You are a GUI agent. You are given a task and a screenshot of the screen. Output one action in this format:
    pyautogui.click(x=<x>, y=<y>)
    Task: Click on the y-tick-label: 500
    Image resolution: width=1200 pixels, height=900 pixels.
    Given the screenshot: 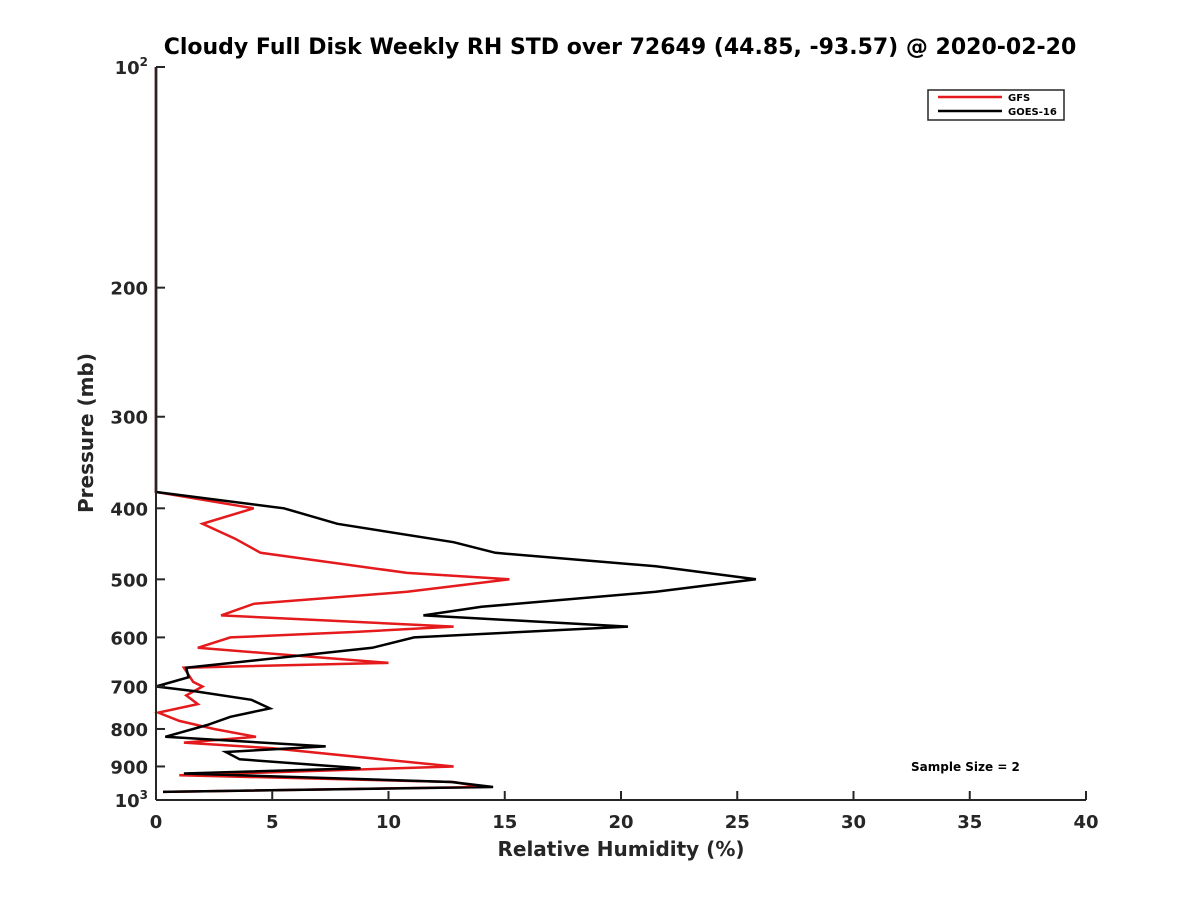 What is the action you would take?
    pyautogui.click(x=129, y=580)
    